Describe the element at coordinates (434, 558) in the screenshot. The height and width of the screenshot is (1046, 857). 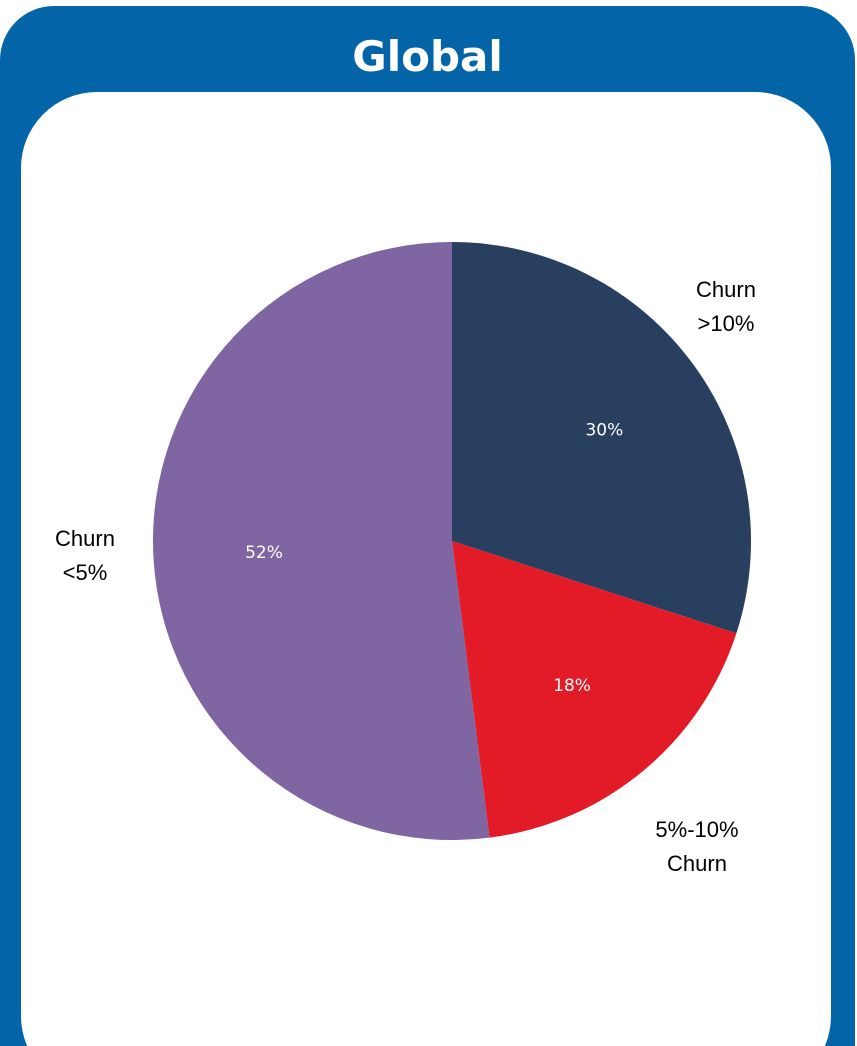
I see `pie-value-labels: 30% 18% 52%` at that location.